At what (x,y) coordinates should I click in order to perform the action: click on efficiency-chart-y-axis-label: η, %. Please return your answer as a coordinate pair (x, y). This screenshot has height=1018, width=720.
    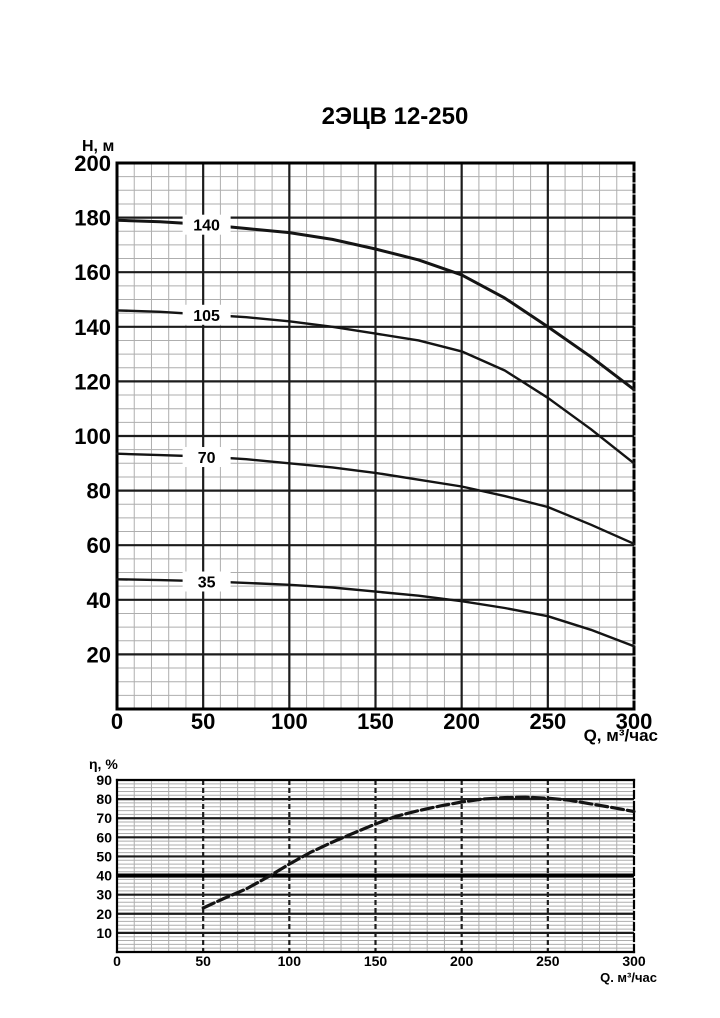
    Looking at the image, I should click on (103, 764).